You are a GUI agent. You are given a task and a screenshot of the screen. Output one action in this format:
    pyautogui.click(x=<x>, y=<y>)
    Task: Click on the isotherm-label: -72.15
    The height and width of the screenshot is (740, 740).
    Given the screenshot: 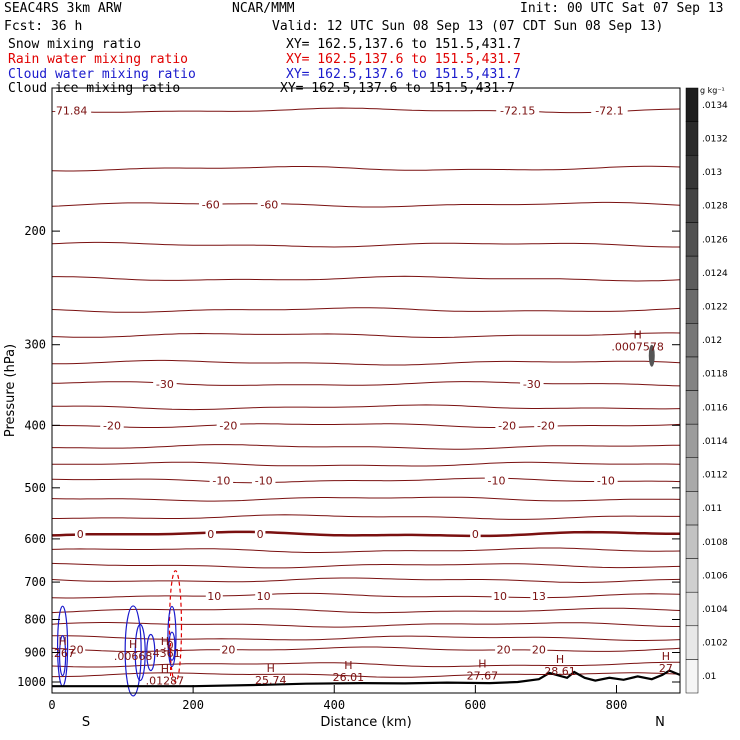 What is the action you would take?
    pyautogui.click(x=517, y=110)
    